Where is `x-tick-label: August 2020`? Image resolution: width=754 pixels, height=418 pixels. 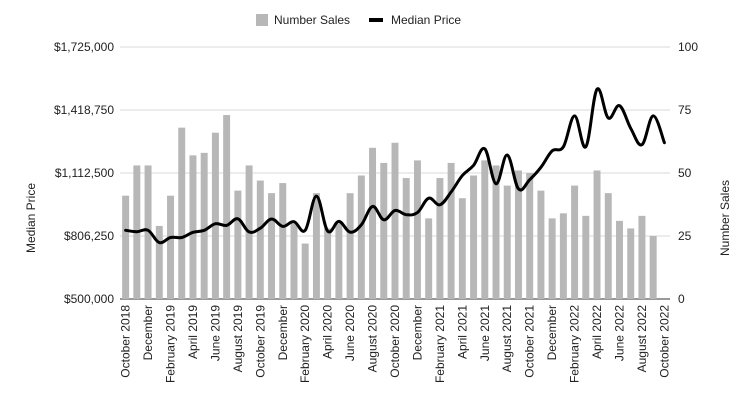 x-tick-label: August 2020 is located at coordinates (373, 339).